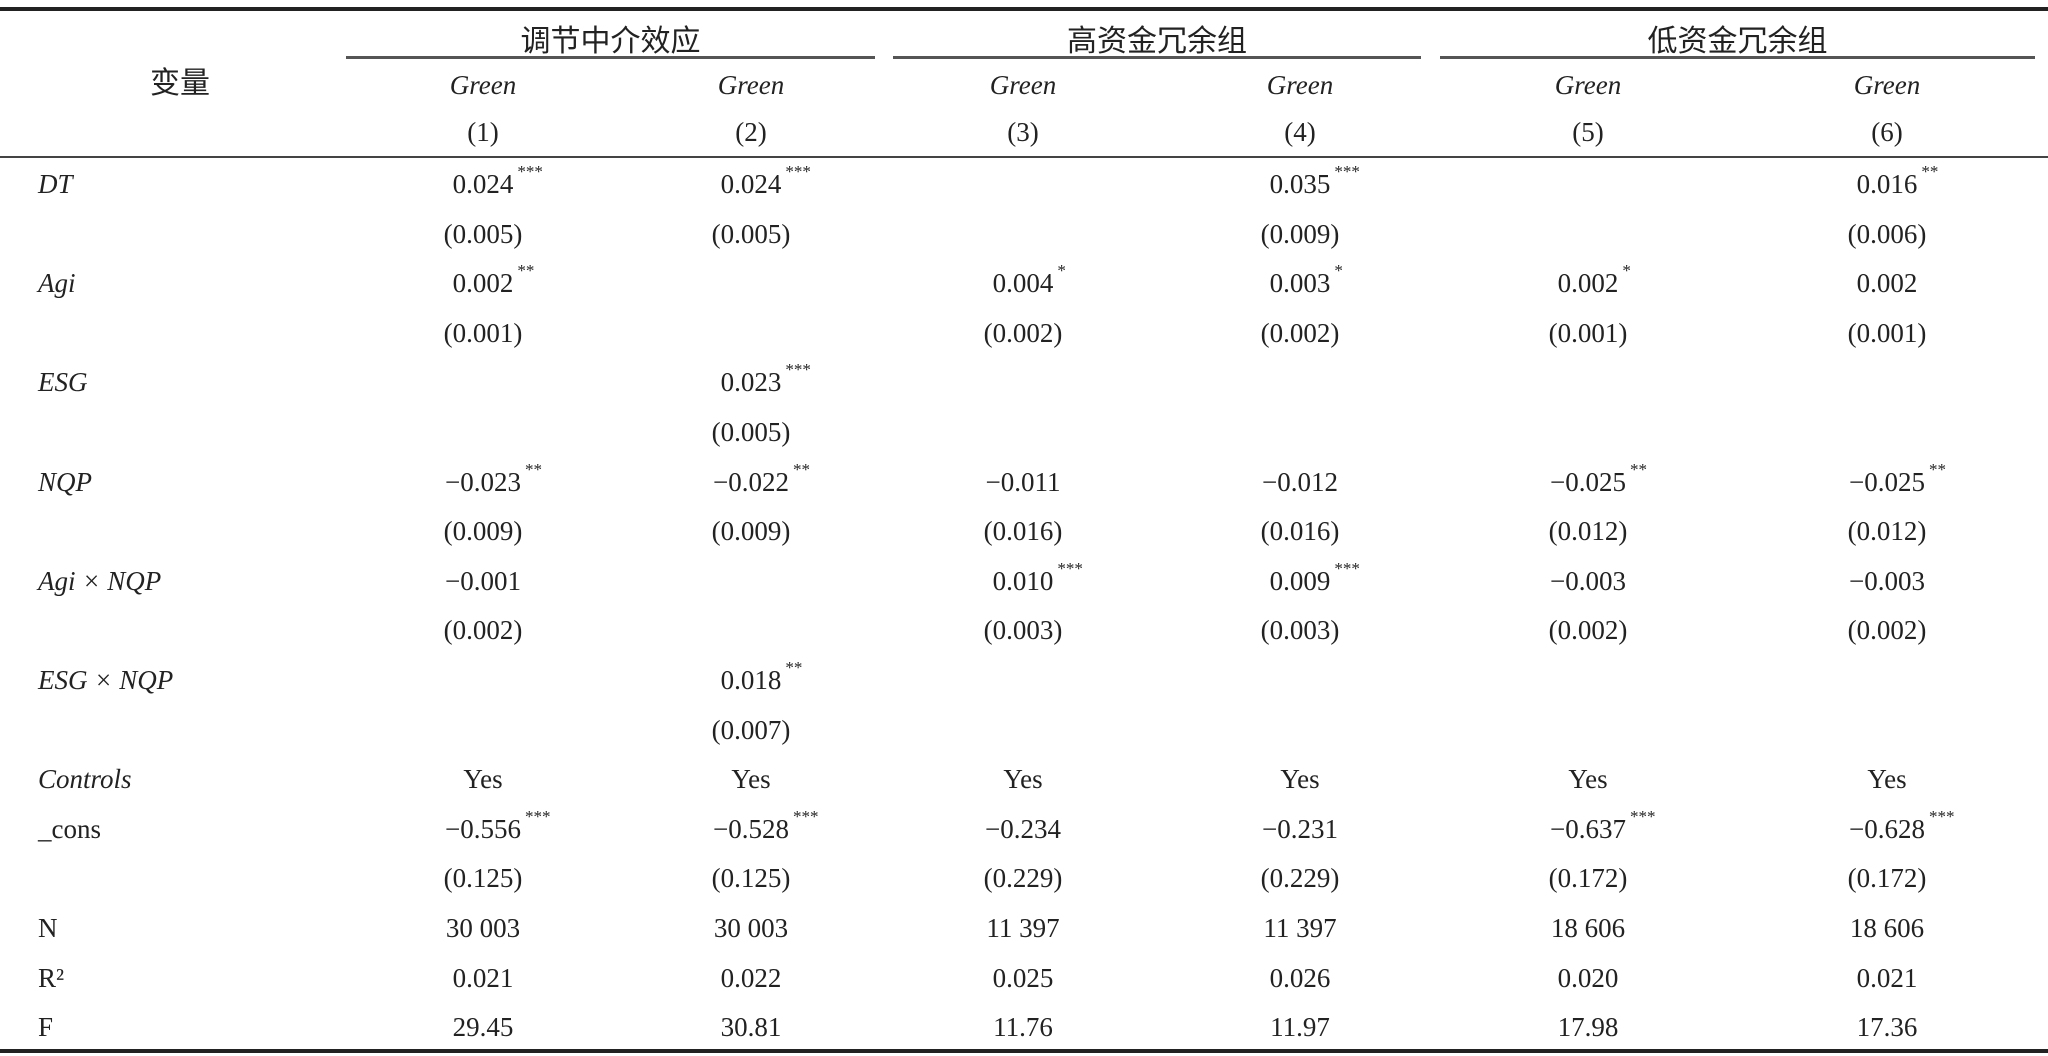 This screenshot has width=2048, height=1056. I want to click on standard-error-cell: (0.002), so click(483, 630).